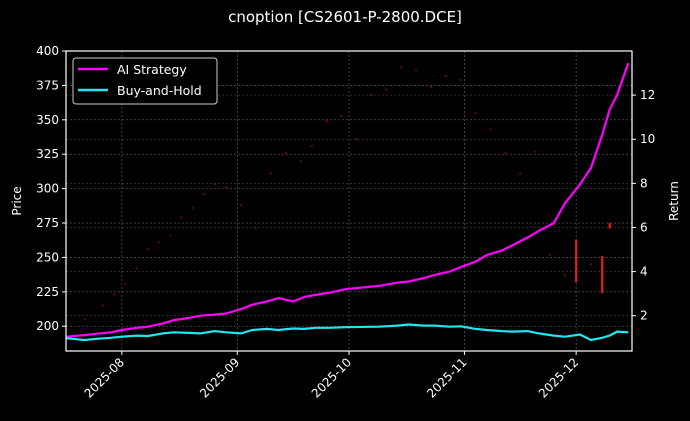  I want to click on x-tick-label: 2025-08, so click(104, 377).